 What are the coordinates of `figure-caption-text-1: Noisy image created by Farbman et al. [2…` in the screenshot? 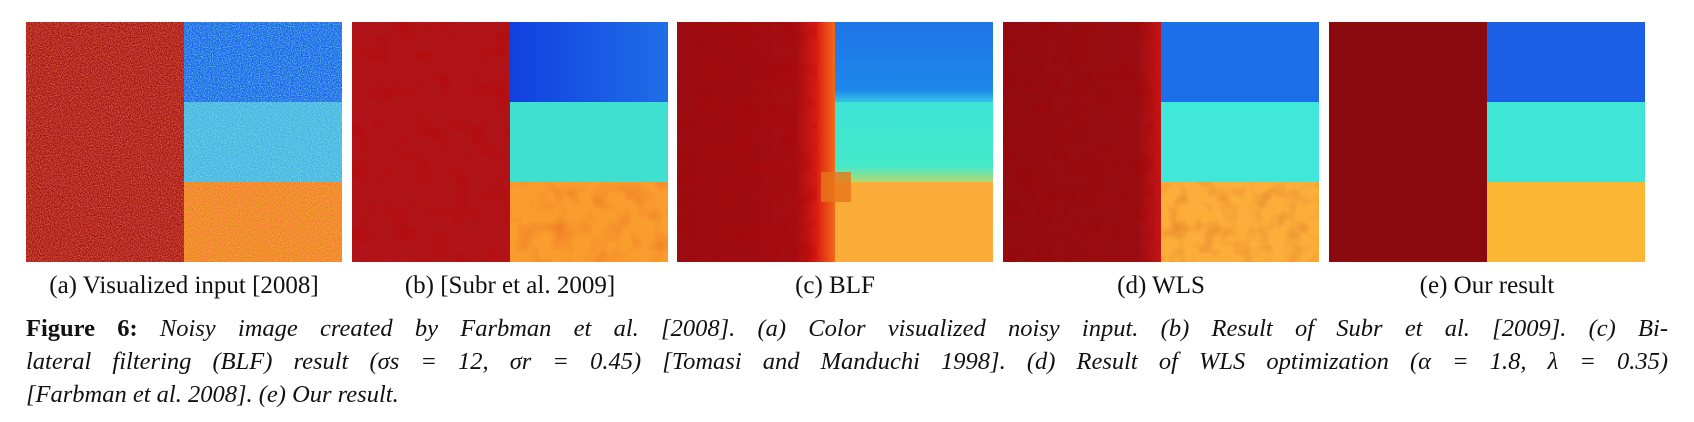 It's located at (913, 328).